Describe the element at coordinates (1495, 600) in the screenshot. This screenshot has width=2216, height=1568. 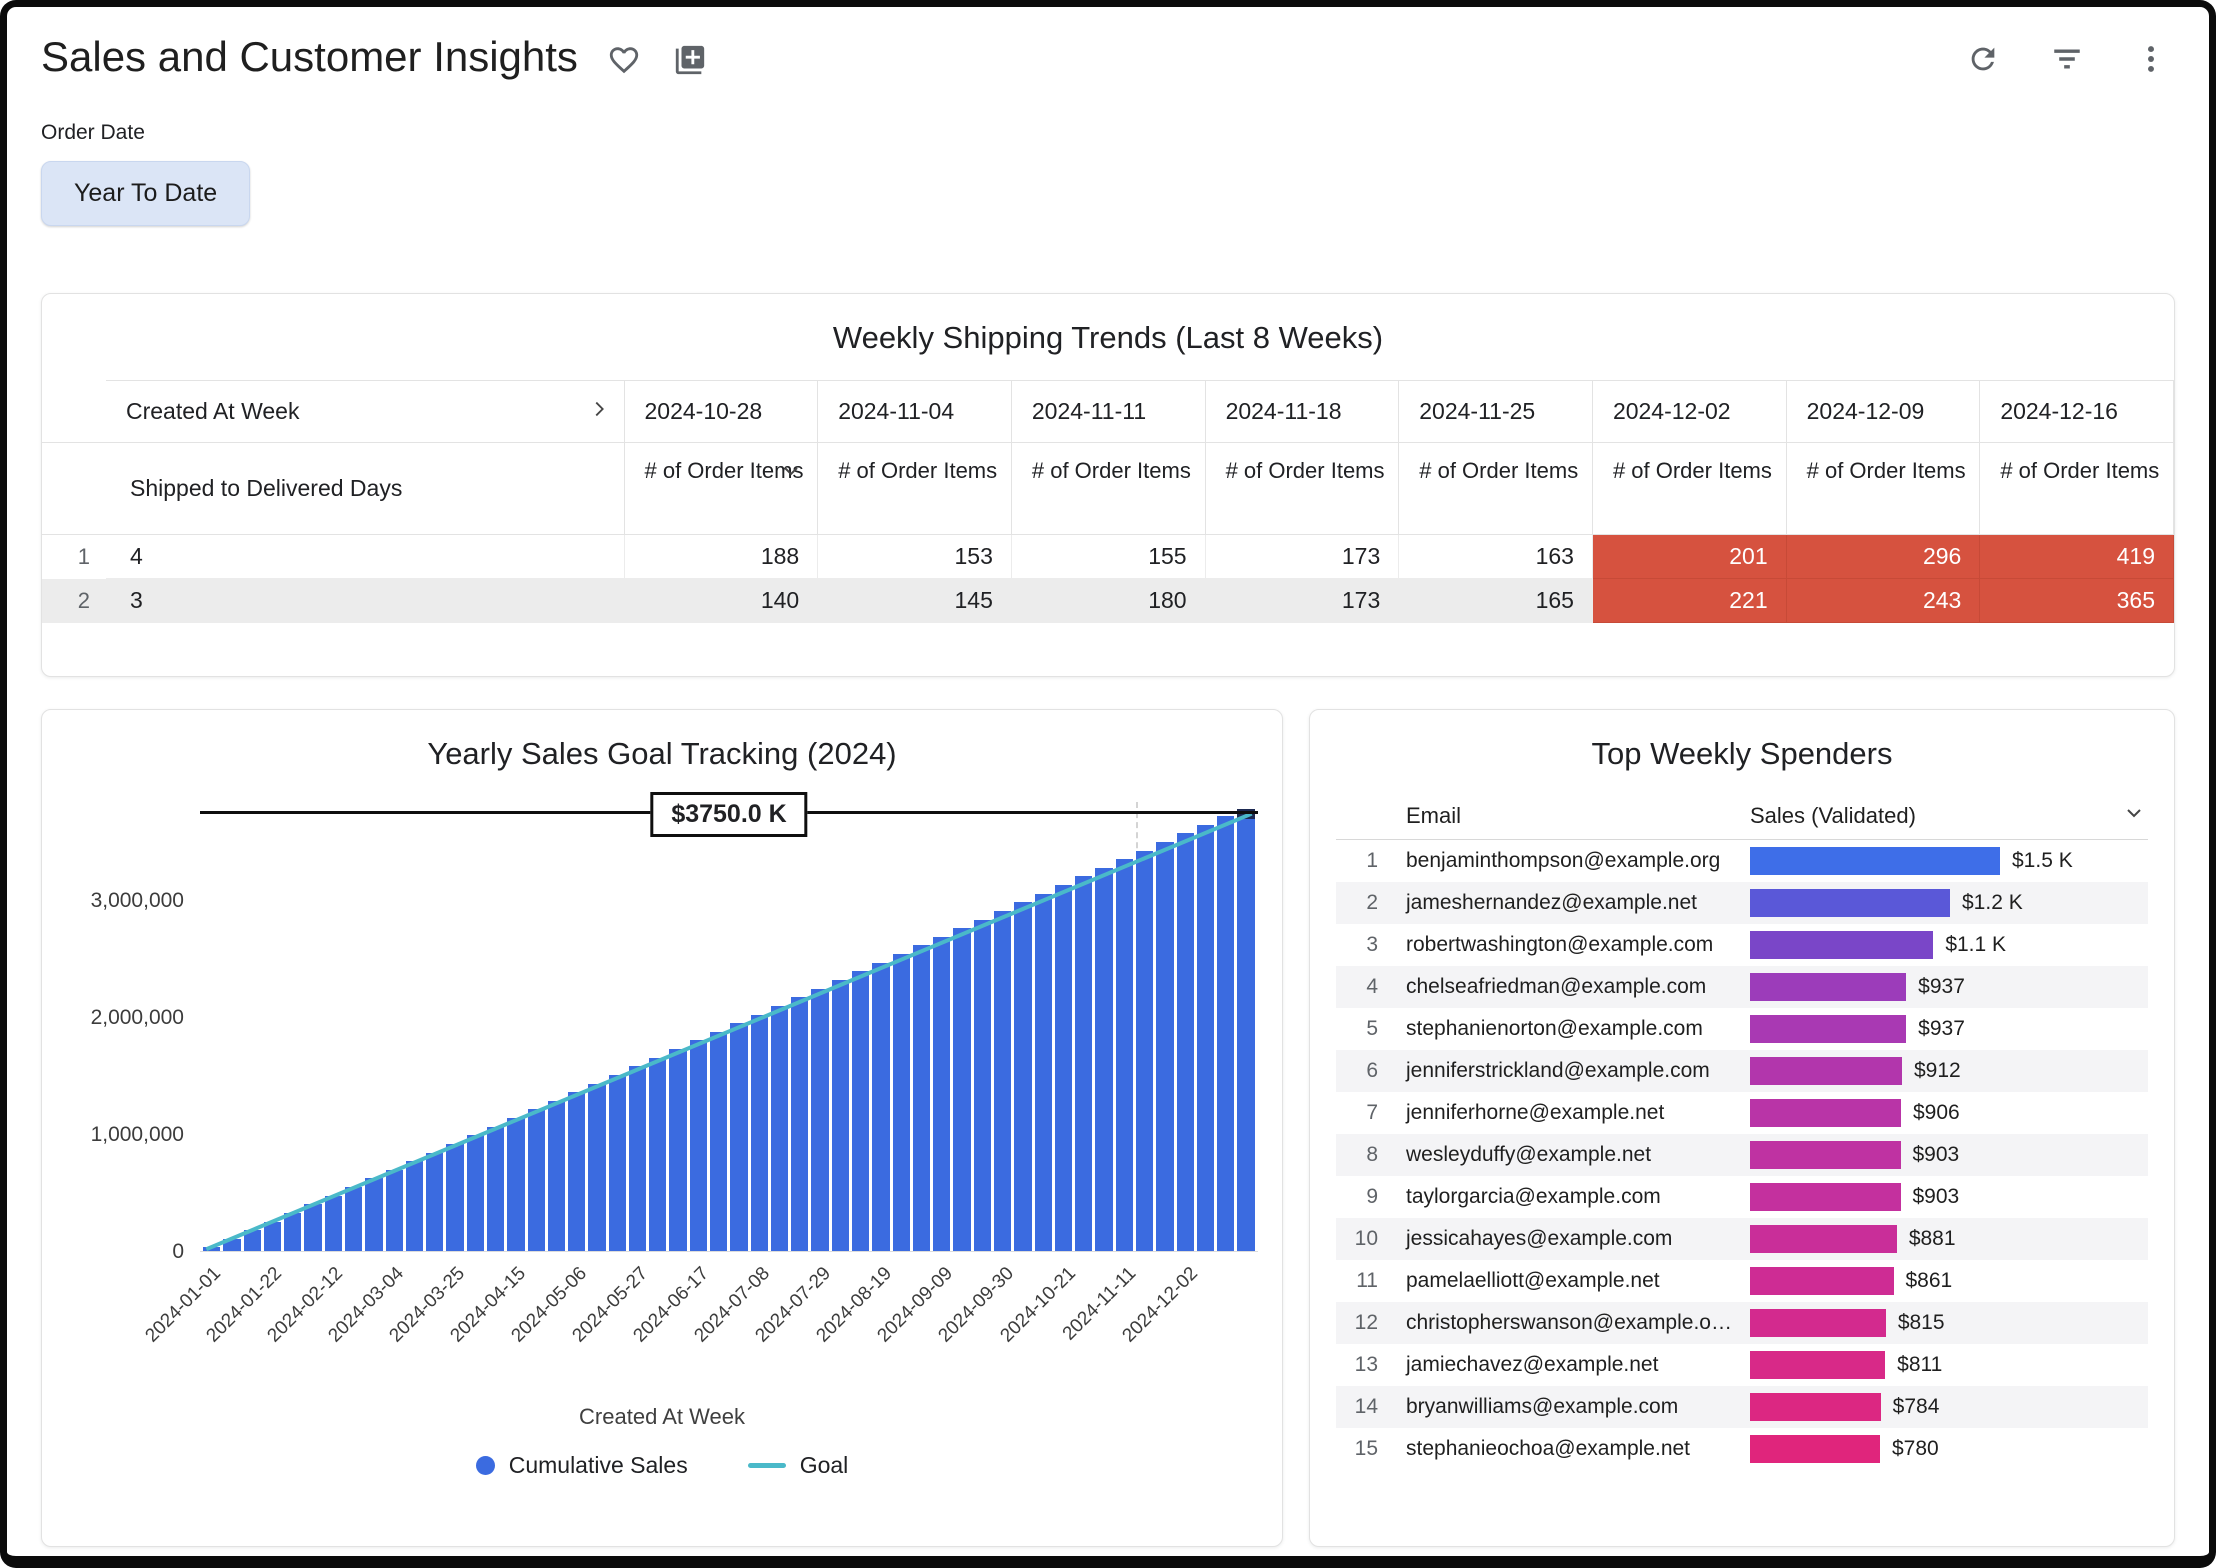
I see `order-items-cell: 165` at that location.